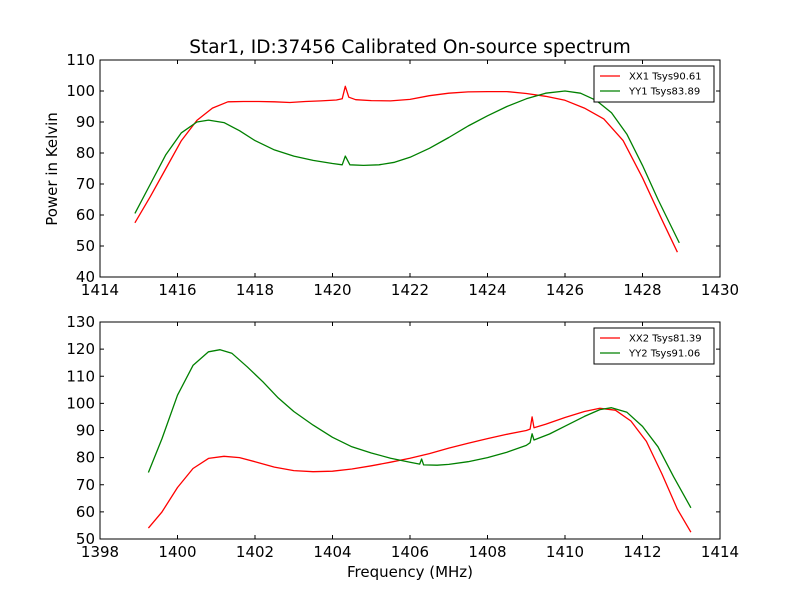 Image resolution: width=800 pixels, height=600 pixels. Describe the element at coordinates (100, 552) in the screenshot. I see `x-tick-label: 1398` at that location.